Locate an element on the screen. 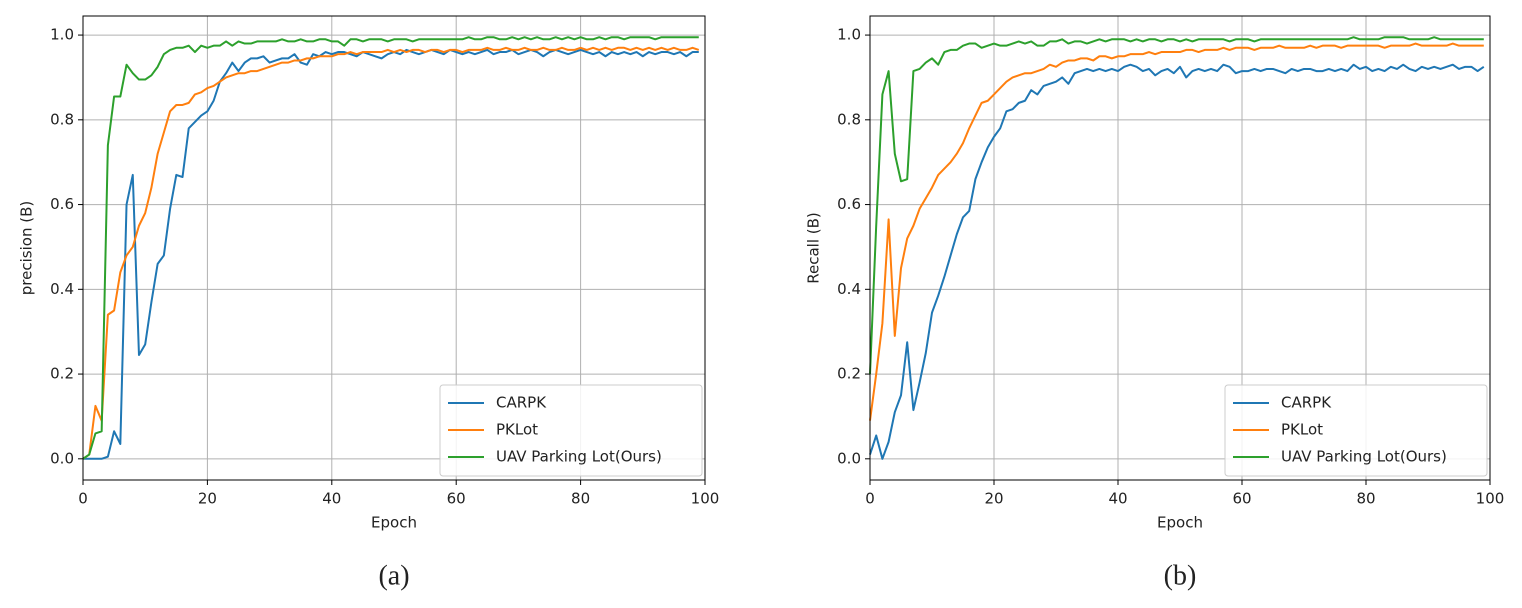  caption: (b) is located at coordinates (1180, 575).